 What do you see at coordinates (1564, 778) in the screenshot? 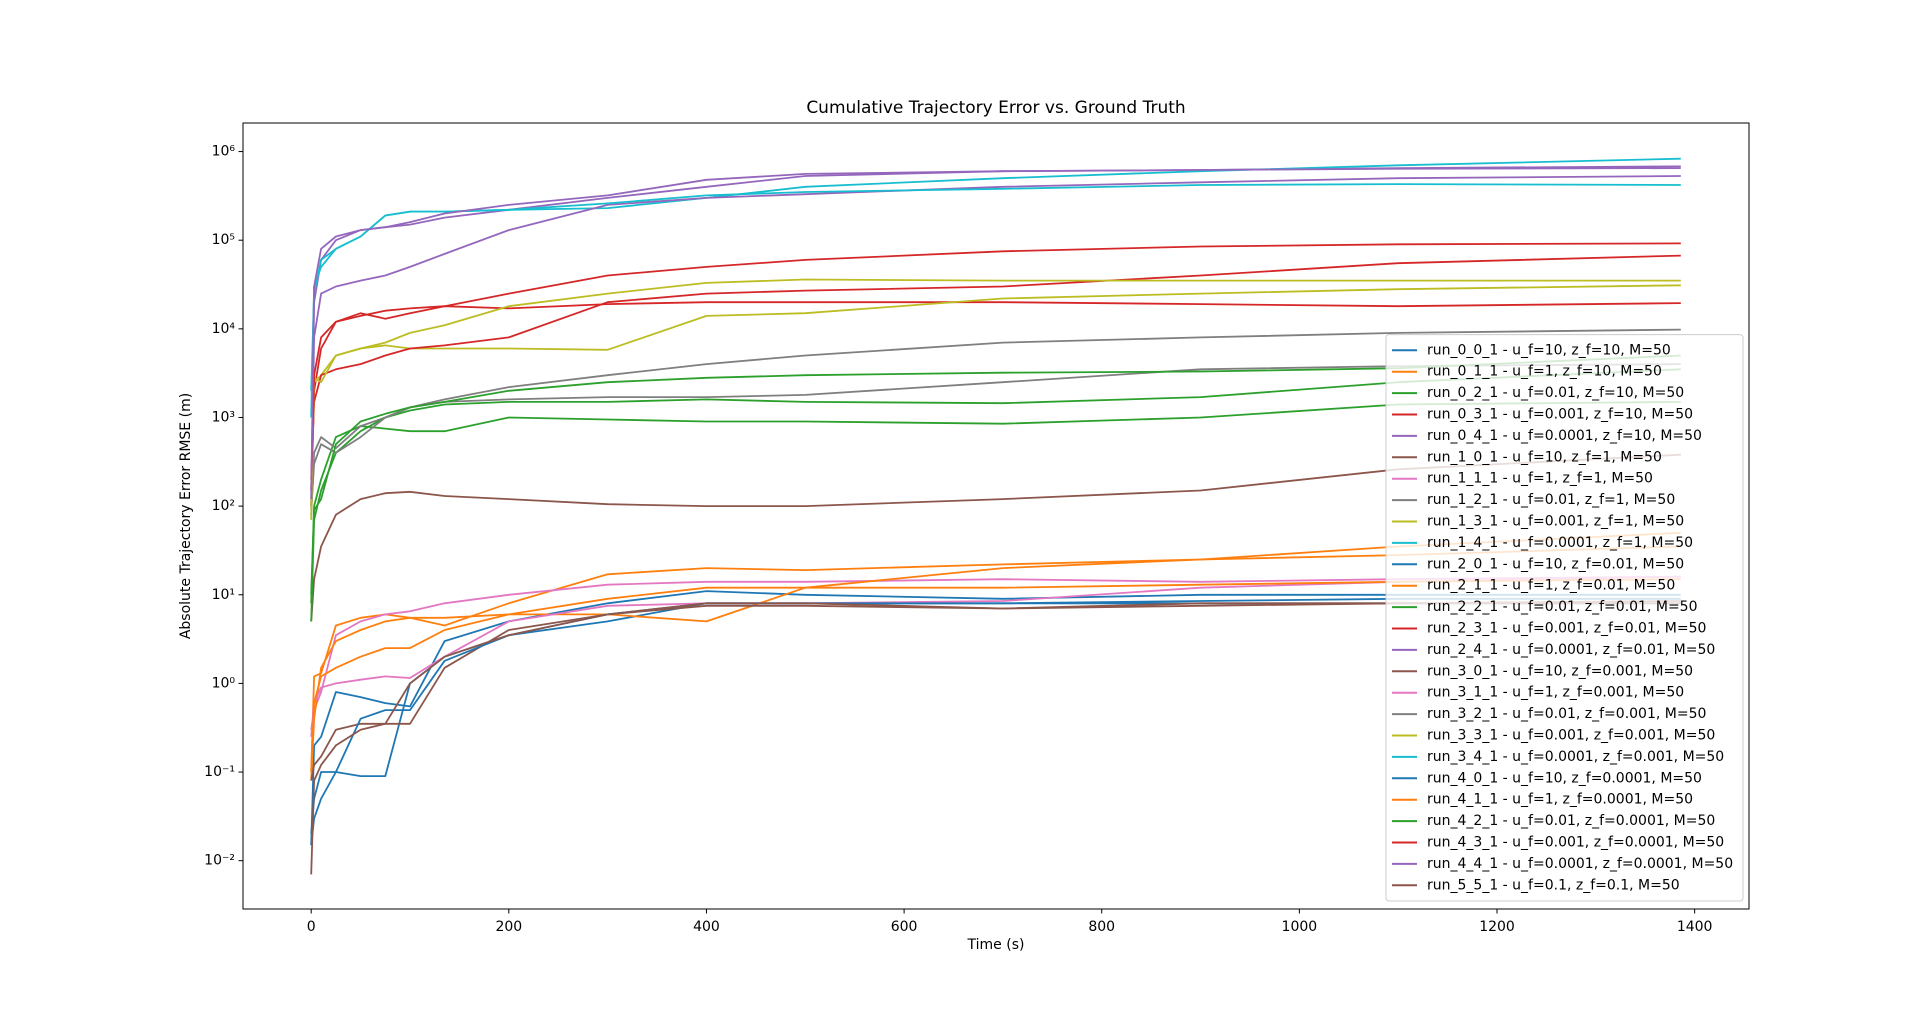
I see `legend-label: run_4_0_1 - u_f=10, z_f=0.0001, M=50` at bounding box center [1564, 778].